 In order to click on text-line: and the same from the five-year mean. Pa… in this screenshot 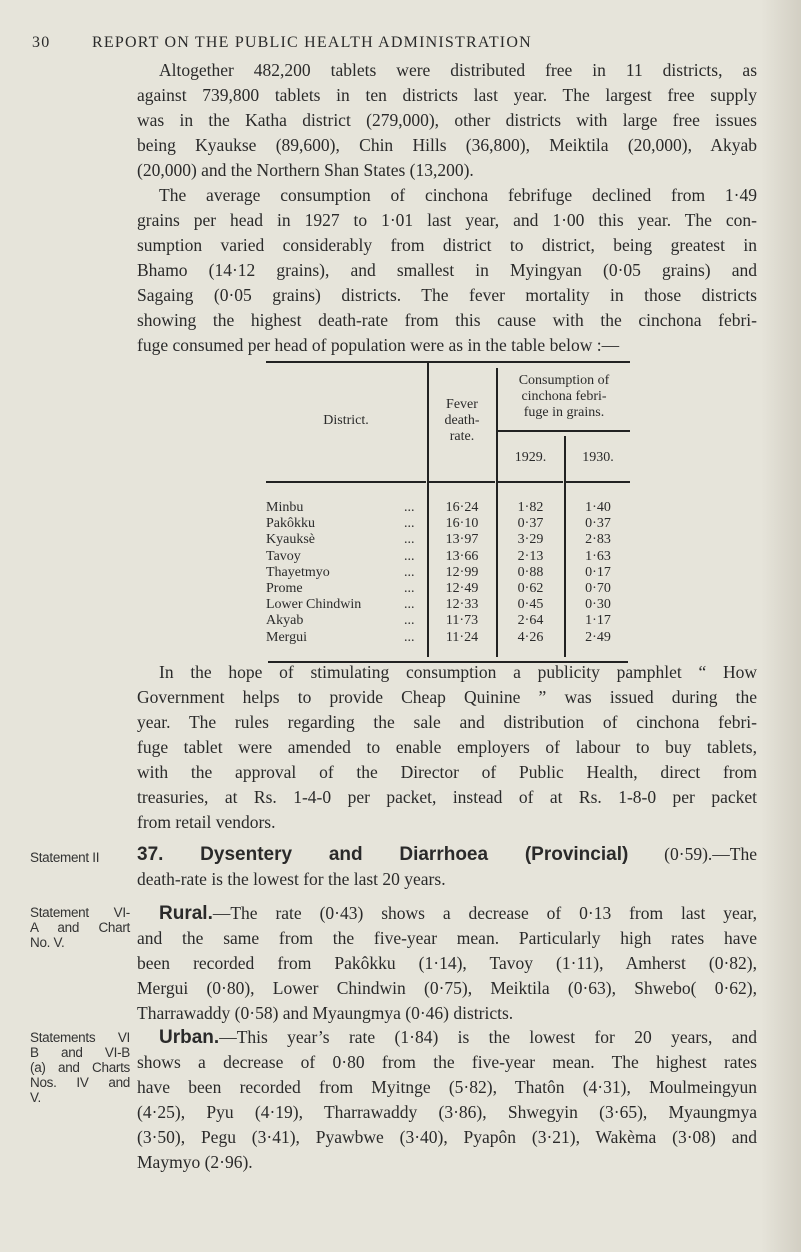, I will do `click(447, 938)`.